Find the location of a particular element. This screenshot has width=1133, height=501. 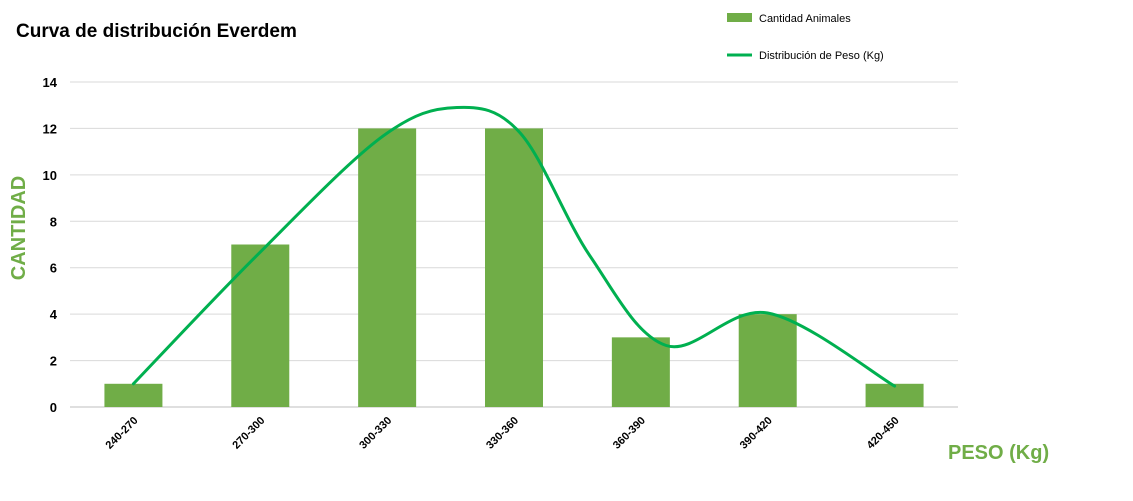

y-tick-label: 2 is located at coordinates (53, 361).